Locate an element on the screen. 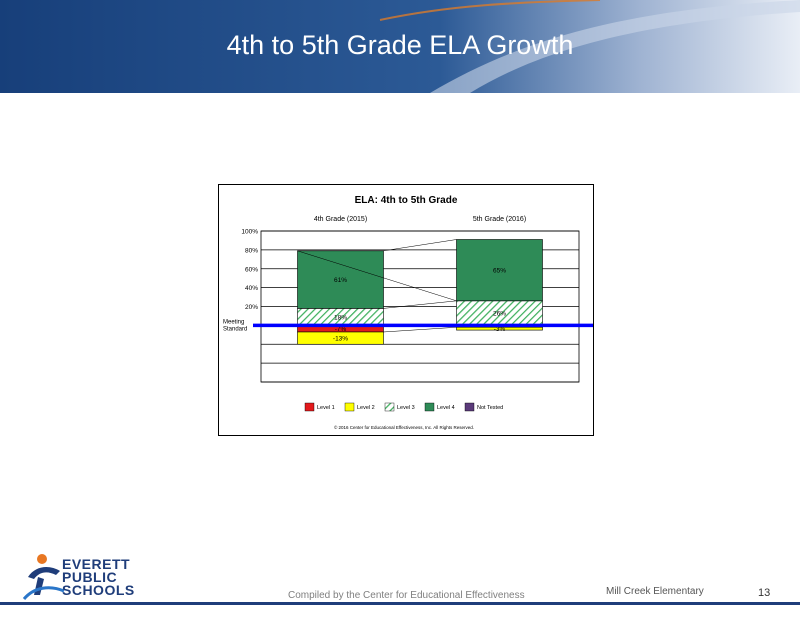 The width and height of the screenshot is (800, 618). data-label: -13% is located at coordinates (340, 339).